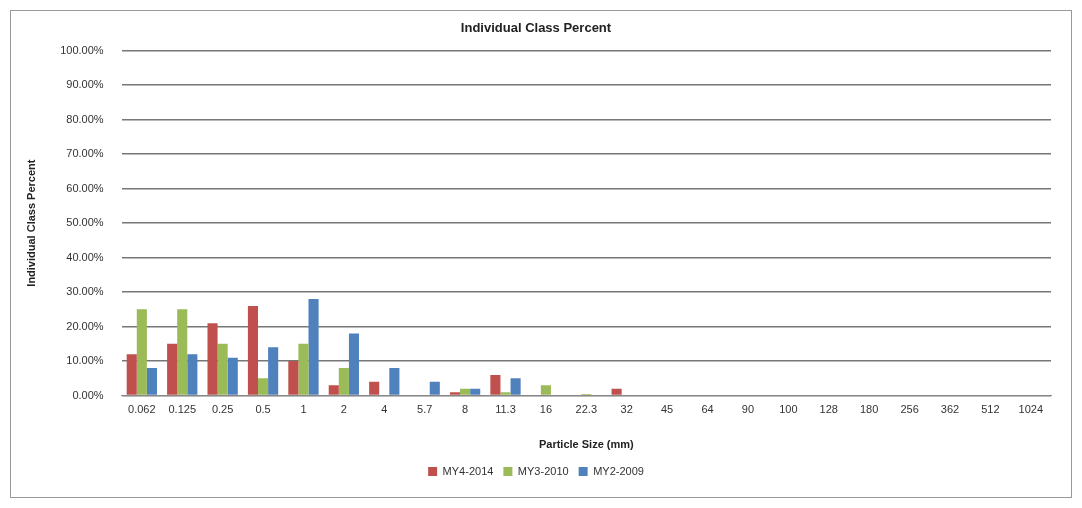  I want to click on y-tick-label: 70.00%, so click(85, 153).